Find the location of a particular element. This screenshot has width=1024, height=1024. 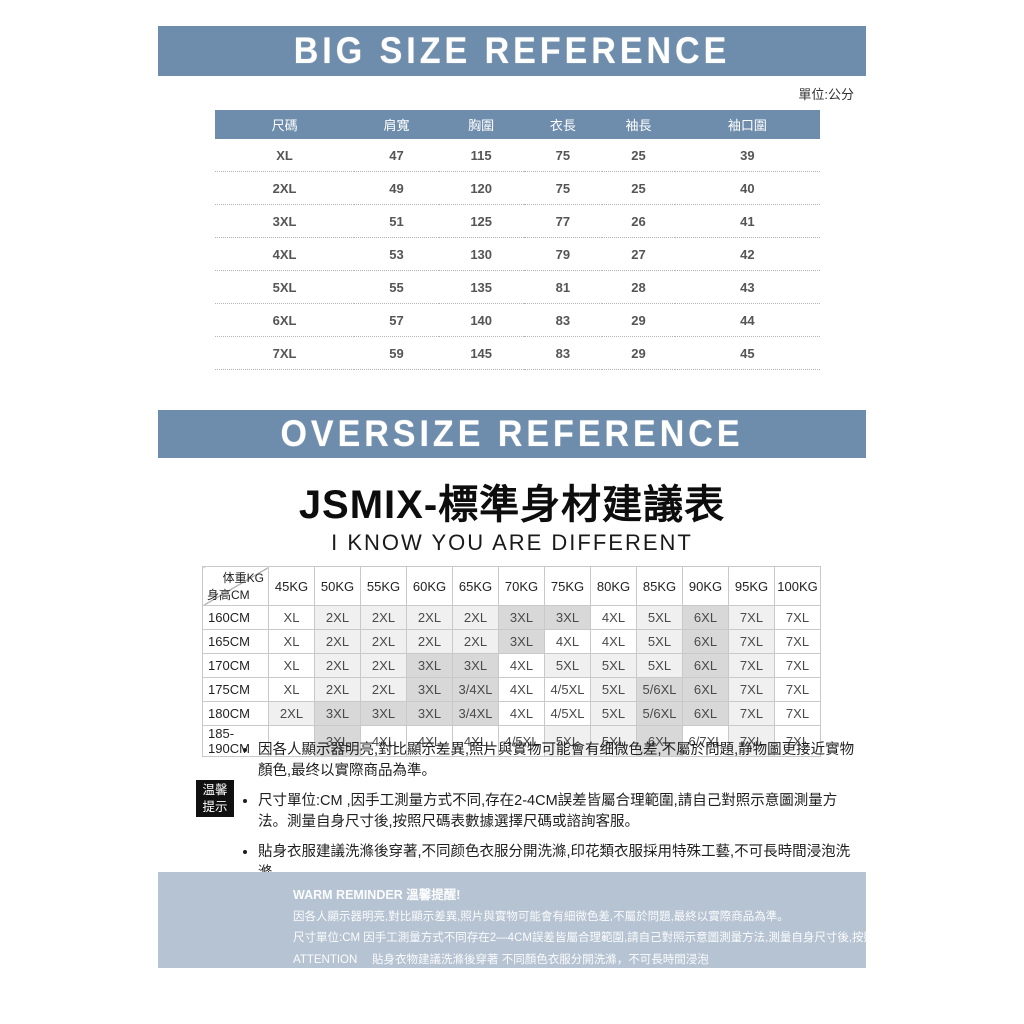

size-table-cell: 59 is located at coordinates (396, 353).